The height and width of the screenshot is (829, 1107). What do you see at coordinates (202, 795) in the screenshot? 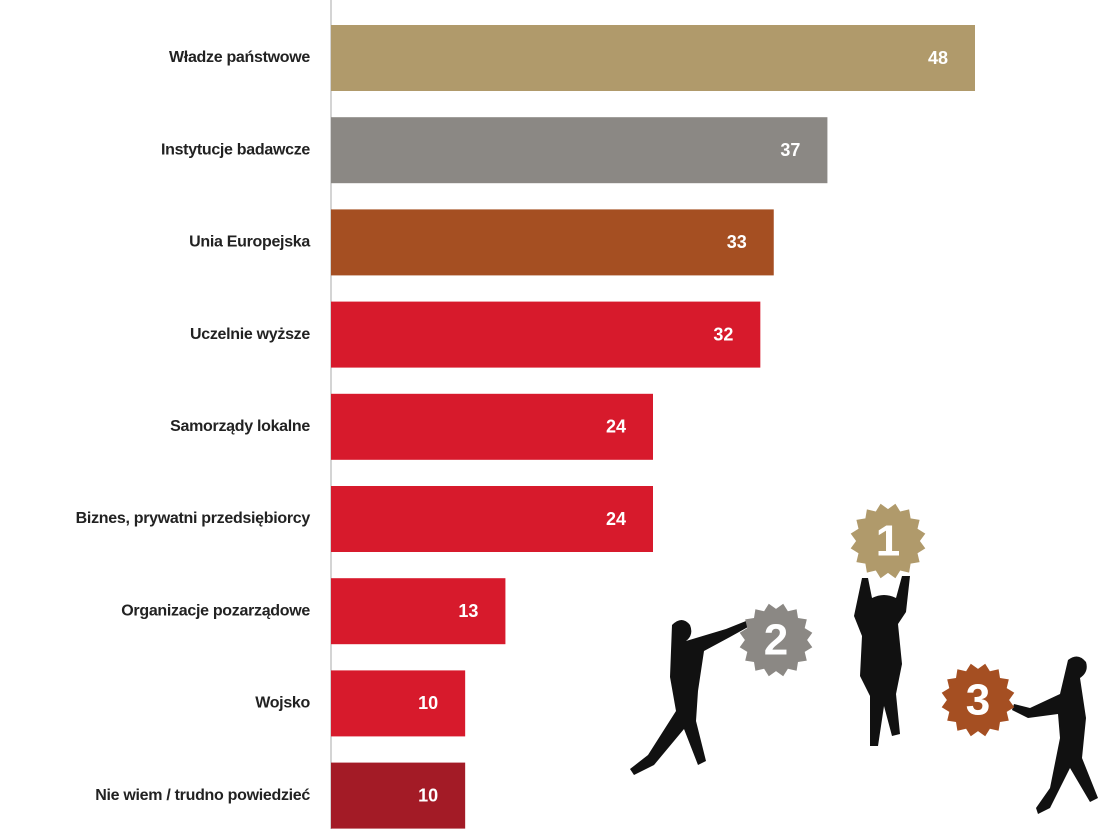
I see `category-label: Nie wiem / trudno powiedzieć` at bounding box center [202, 795].